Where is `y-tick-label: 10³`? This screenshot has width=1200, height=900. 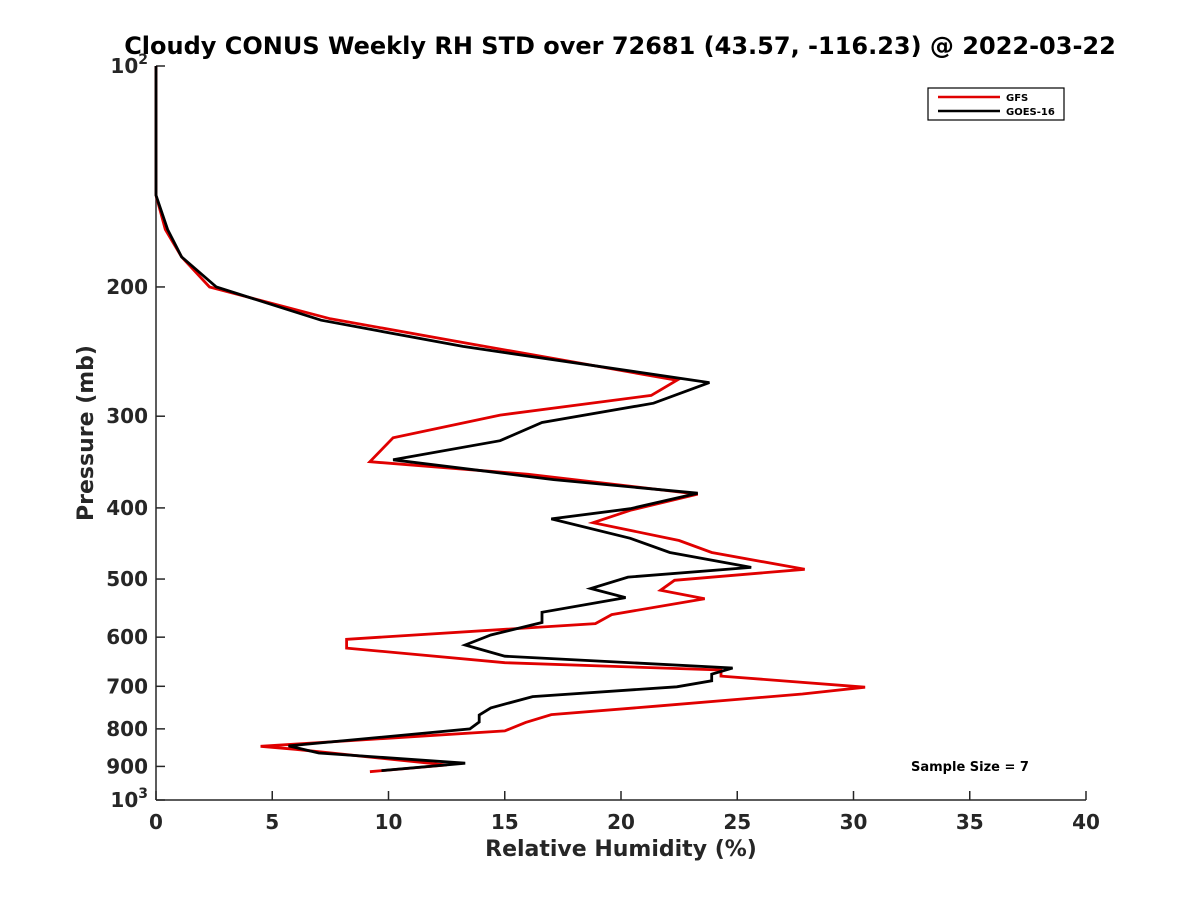
y-tick-label: 10³ is located at coordinates (129, 799).